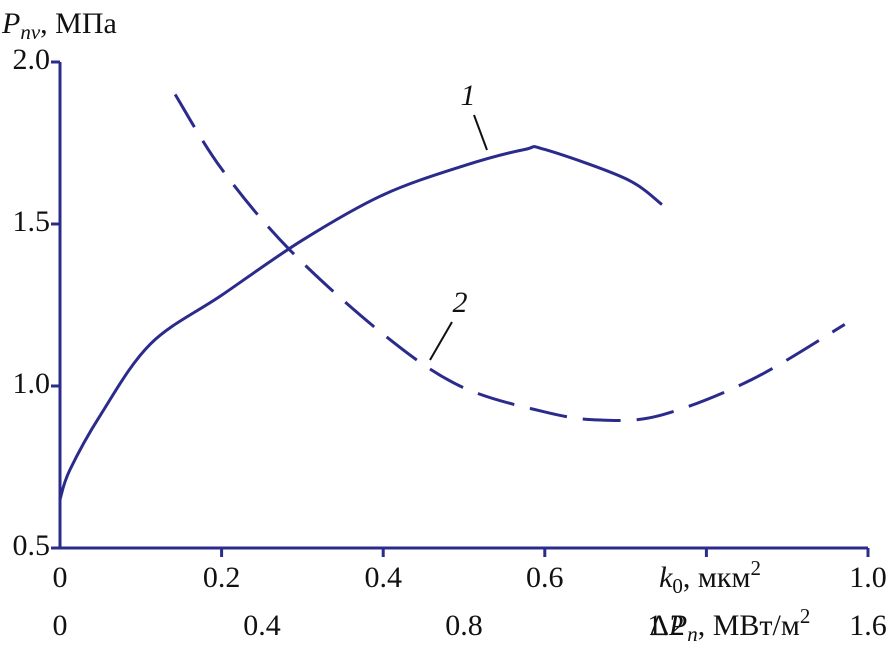  I want to click on x2-axis-label: ΔPn, МВт/м2, so click(730, 625).